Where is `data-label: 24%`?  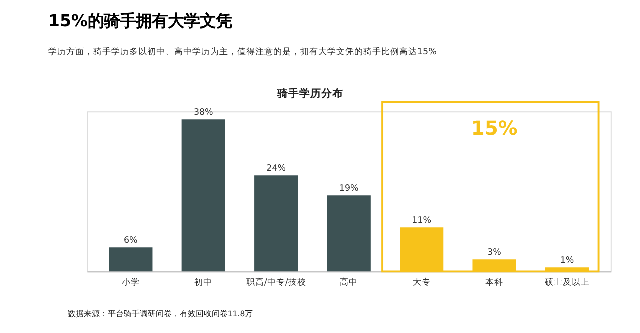 data-label: 24% is located at coordinates (276, 169).